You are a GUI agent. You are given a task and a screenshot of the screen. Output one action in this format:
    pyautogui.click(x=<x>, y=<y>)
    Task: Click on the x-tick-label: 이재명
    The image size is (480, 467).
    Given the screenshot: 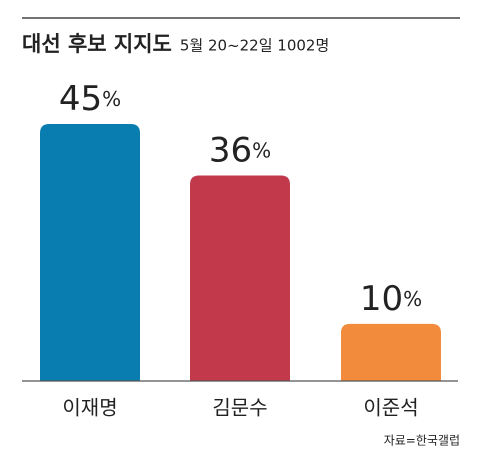 What is the action you would take?
    pyautogui.click(x=89, y=408)
    